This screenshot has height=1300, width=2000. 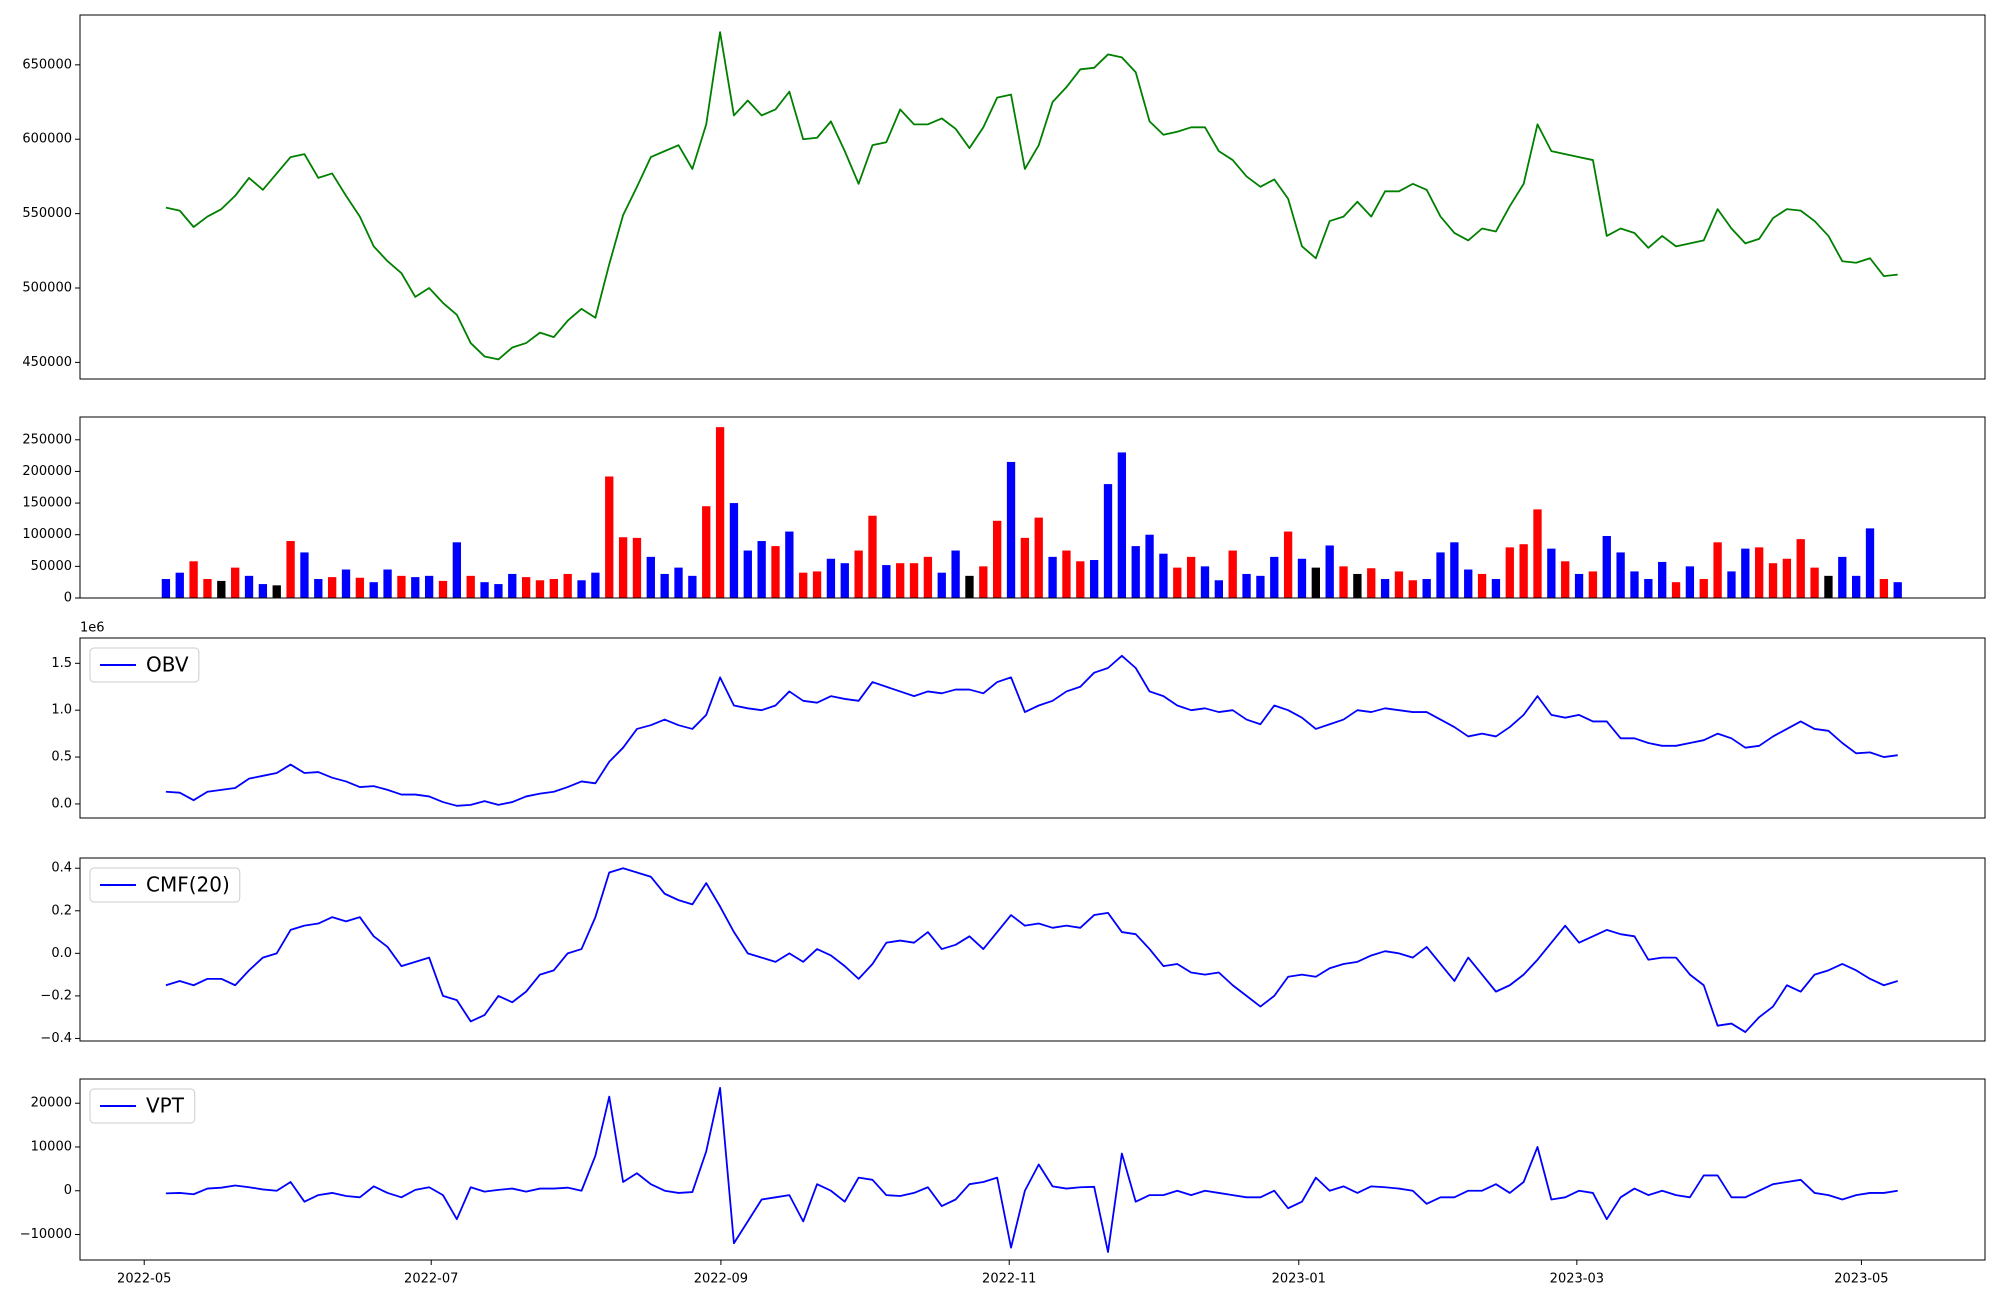 What do you see at coordinates (721, 1279) in the screenshot?
I see `x-tick-label: 2022-09` at bounding box center [721, 1279].